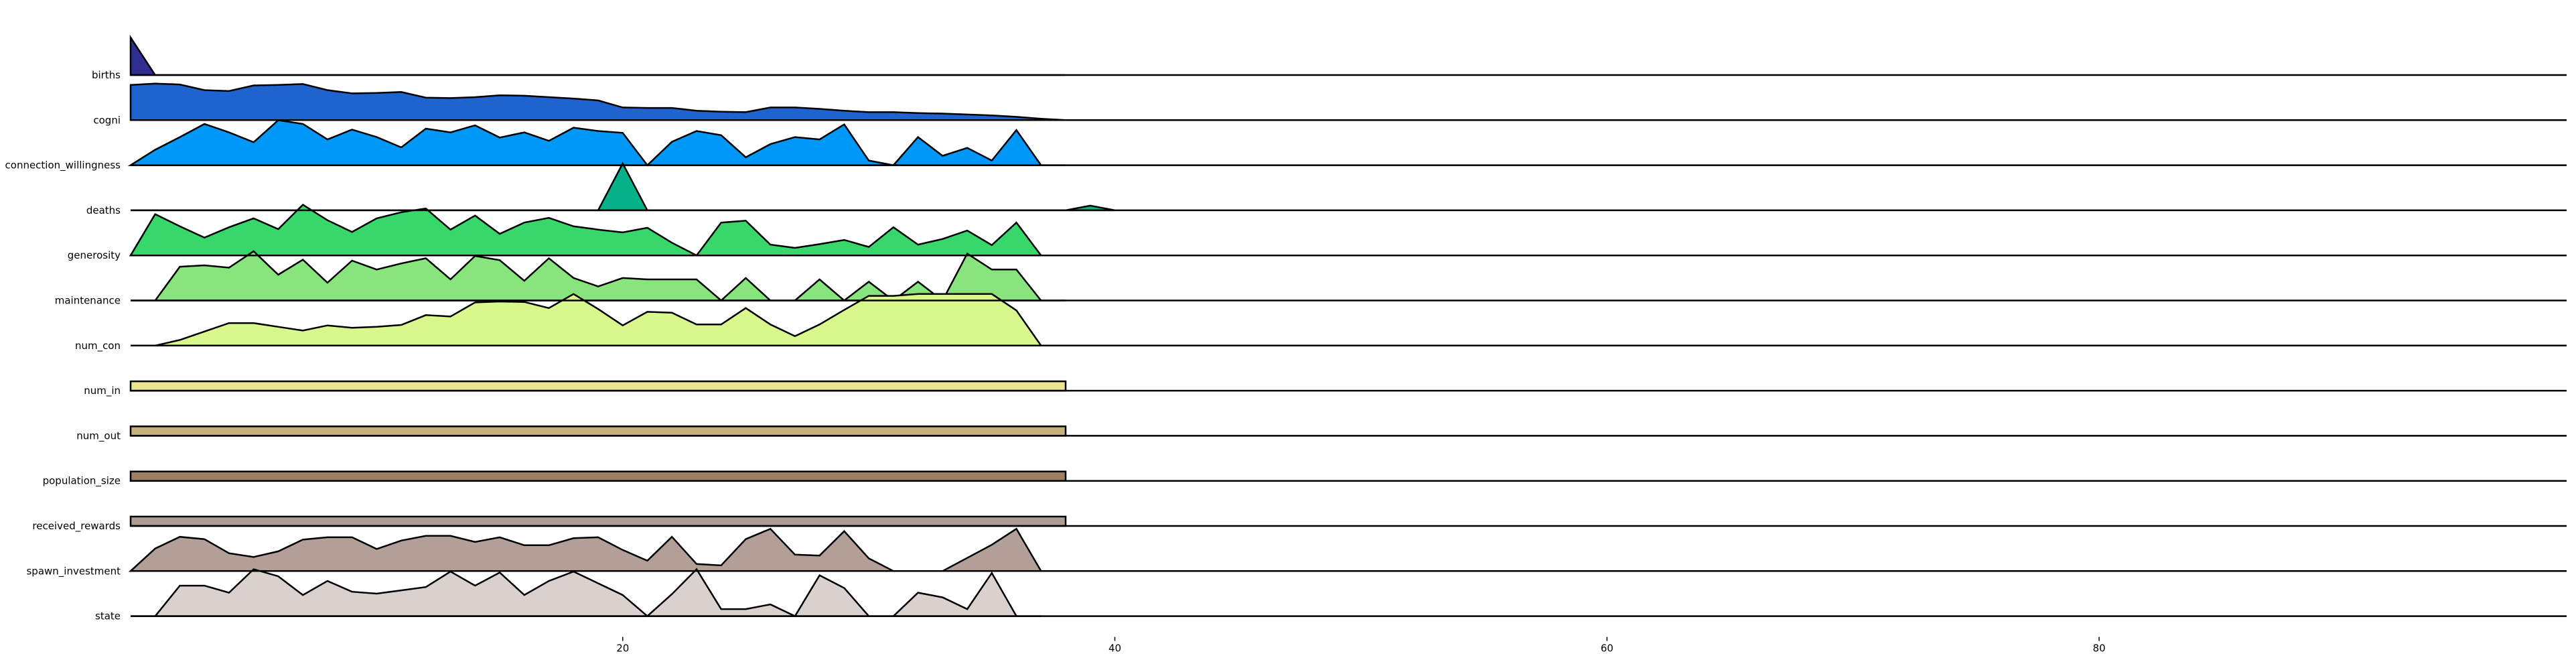  What do you see at coordinates (98, 435) in the screenshot?
I see `row-label-num_out: num_out` at bounding box center [98, 435].